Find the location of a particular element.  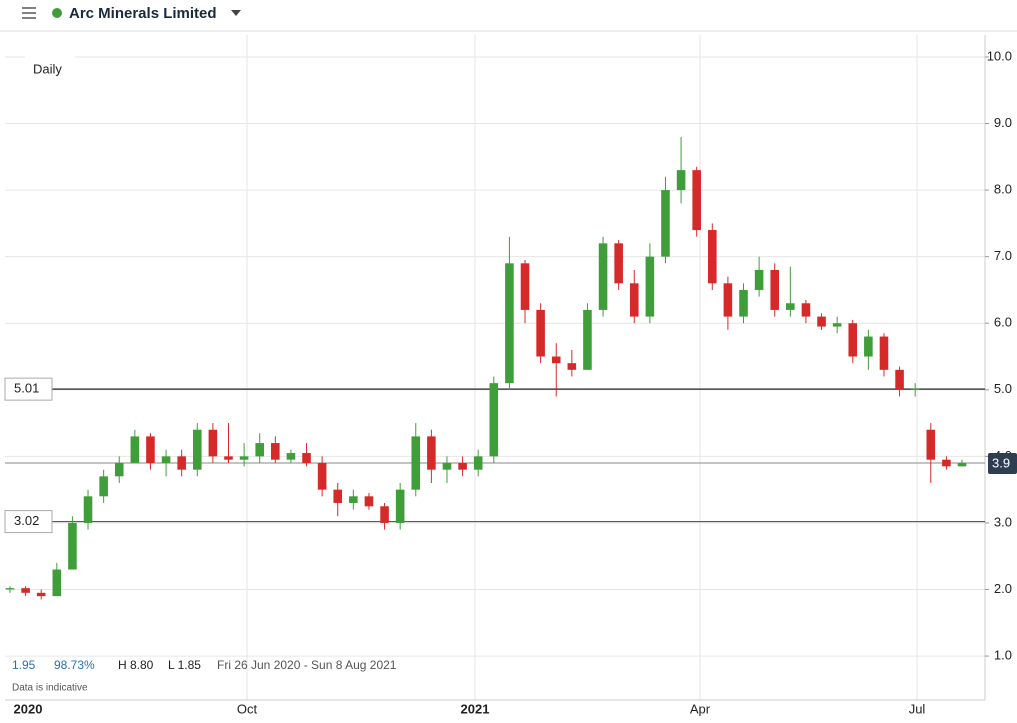

y-tick-label: 5.0 is located at coordinates (1003, 388).